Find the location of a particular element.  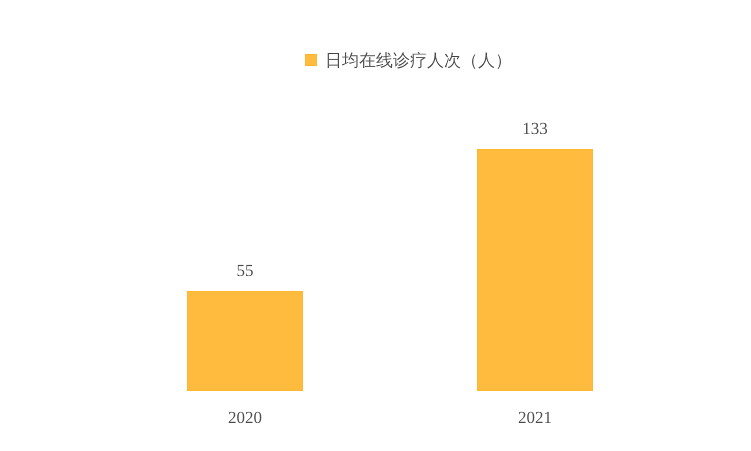

data-label: 55 is located at coordinates (245, 270).